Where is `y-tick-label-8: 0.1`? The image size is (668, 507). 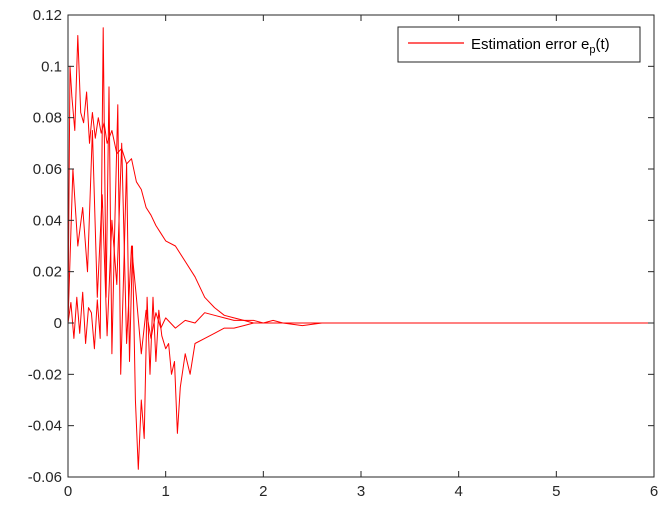 y-tick-label-8: 0.1 is located at coordinates (51, 66).